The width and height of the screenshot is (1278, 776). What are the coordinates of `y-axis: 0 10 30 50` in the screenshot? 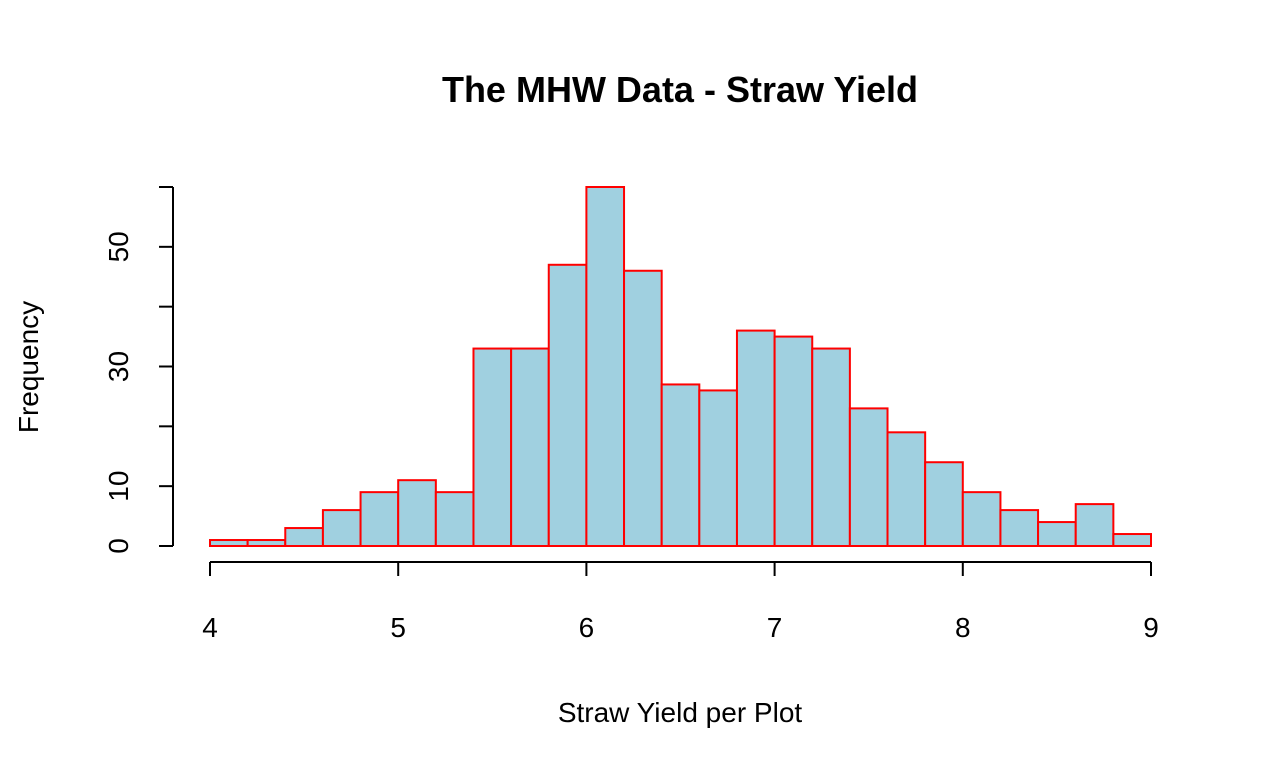 It's located at (138, 370).